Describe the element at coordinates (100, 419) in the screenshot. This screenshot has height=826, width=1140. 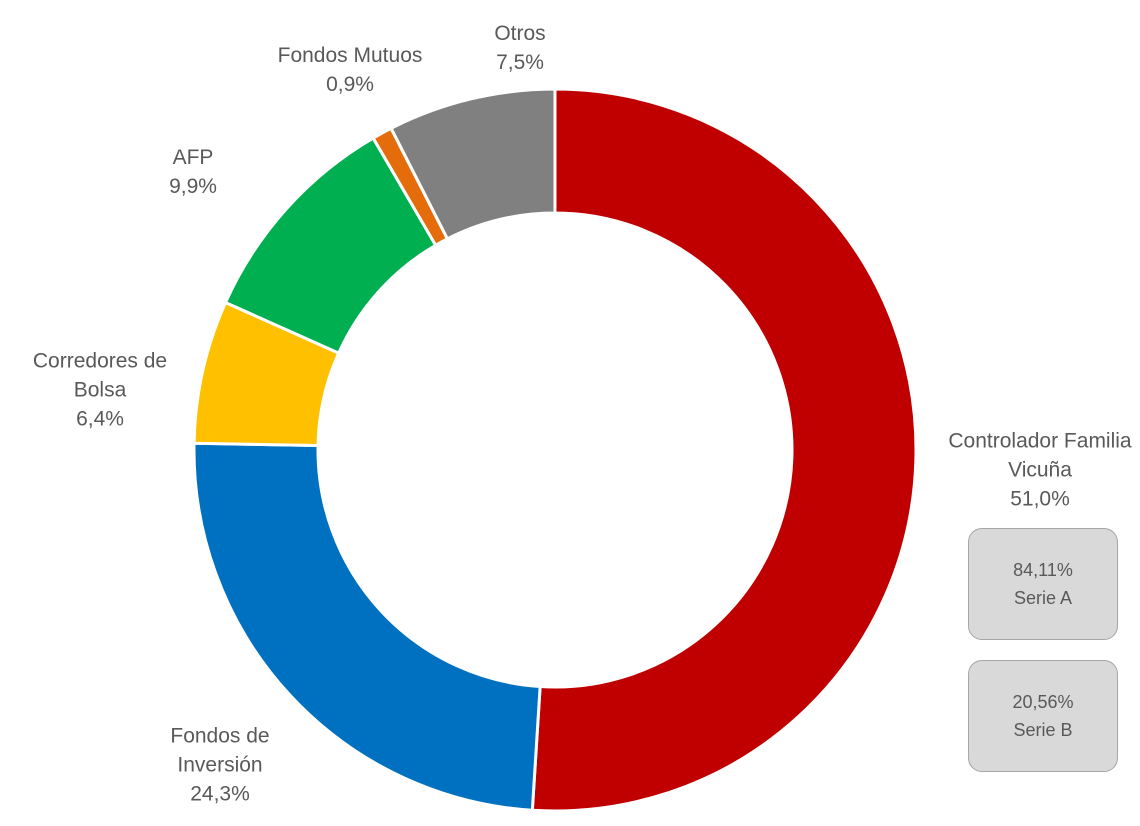
I see `value-label: 6,4%` at that location.